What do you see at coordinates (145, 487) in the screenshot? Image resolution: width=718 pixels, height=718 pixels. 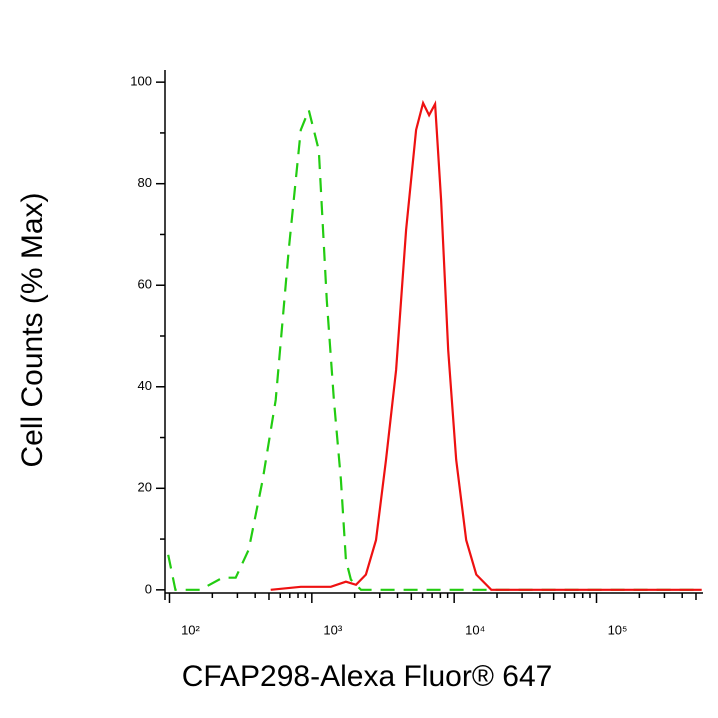 I see `y-tick-label: 20` at bounding box center [145, 487].